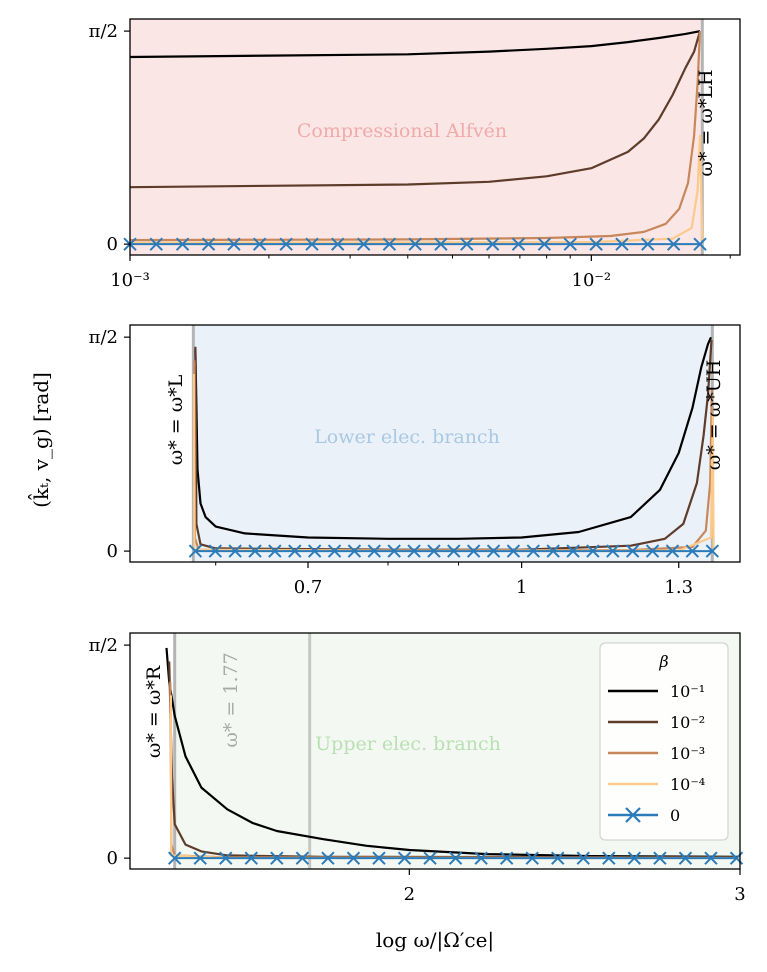 This screenshot has width=767, height=972. What do you see at coordinates (130, 280) in the screenshot?
I see `x-tick-label: 10⁻³` at bounding box center [130, 280].